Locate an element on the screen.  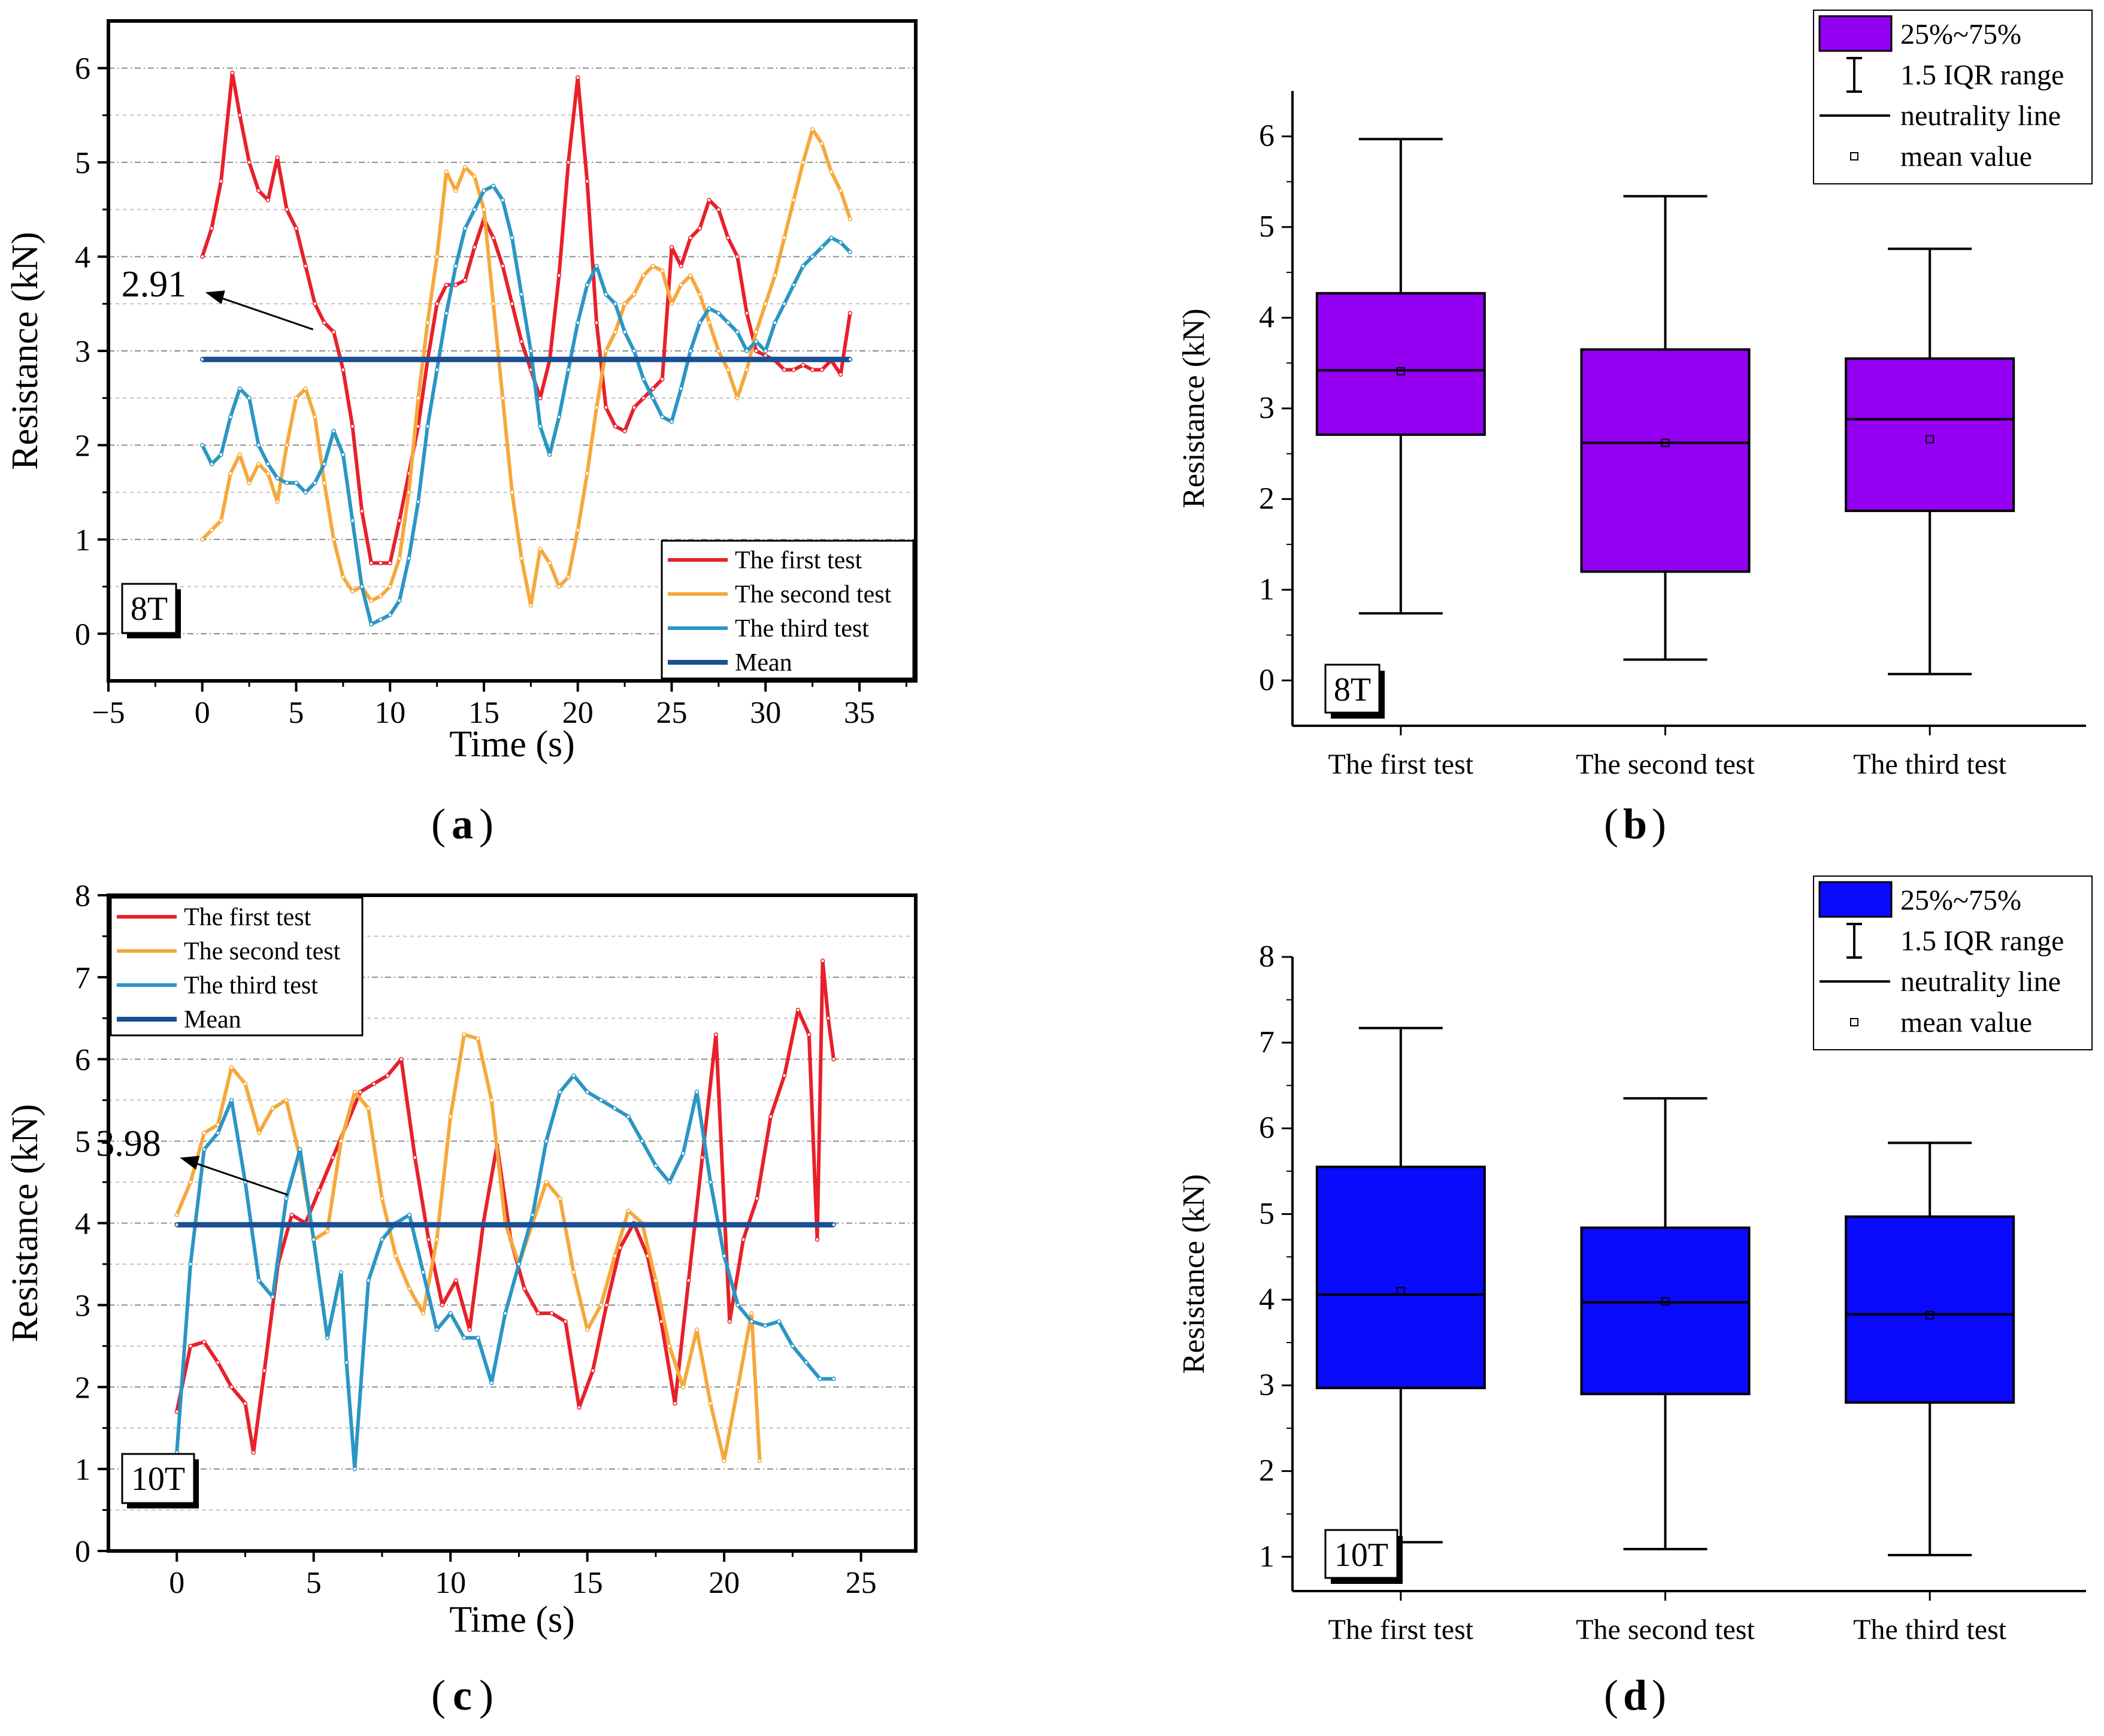
legend-label: The third test is located at coordinates (802, 629).